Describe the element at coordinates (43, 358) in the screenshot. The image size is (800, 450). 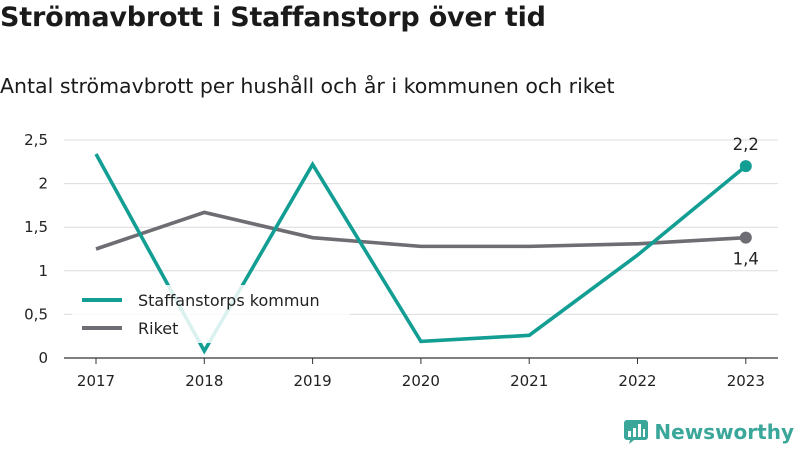
I see `y-tick-label: 0` at that location.